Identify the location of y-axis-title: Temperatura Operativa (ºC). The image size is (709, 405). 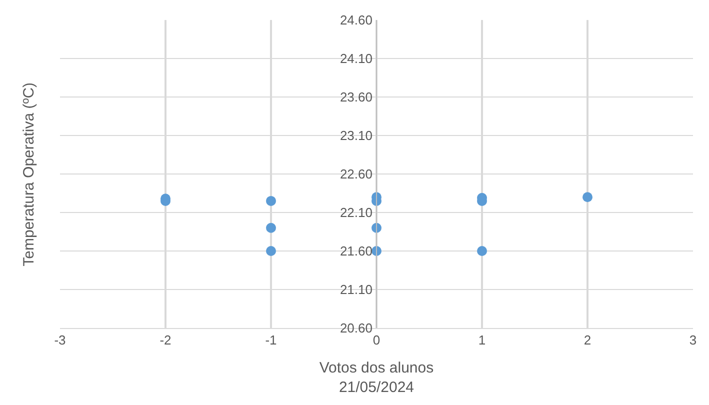
(29, 174).